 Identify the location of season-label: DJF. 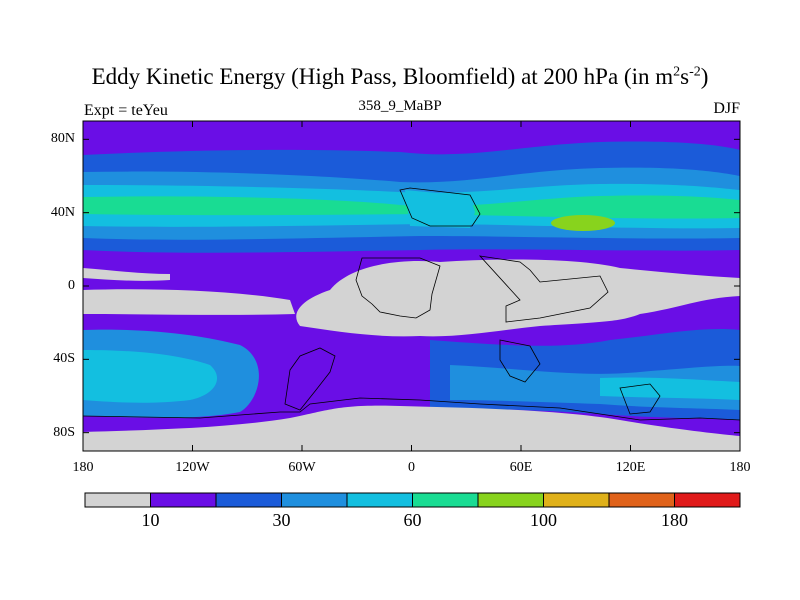
(726, 108).